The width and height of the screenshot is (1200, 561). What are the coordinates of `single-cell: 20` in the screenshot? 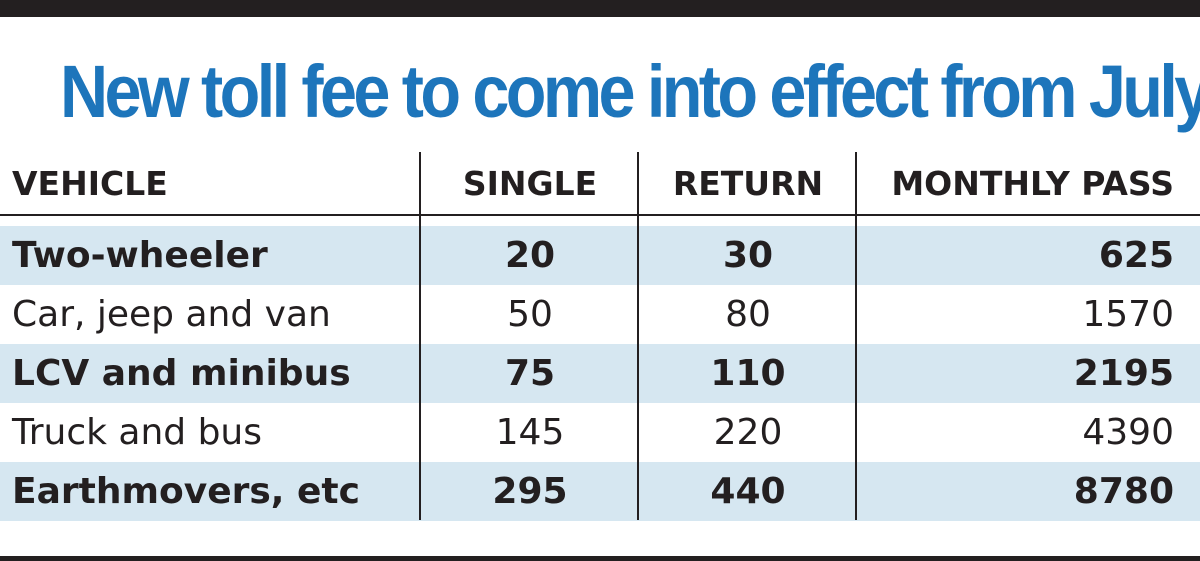 It's located at (530, 255).